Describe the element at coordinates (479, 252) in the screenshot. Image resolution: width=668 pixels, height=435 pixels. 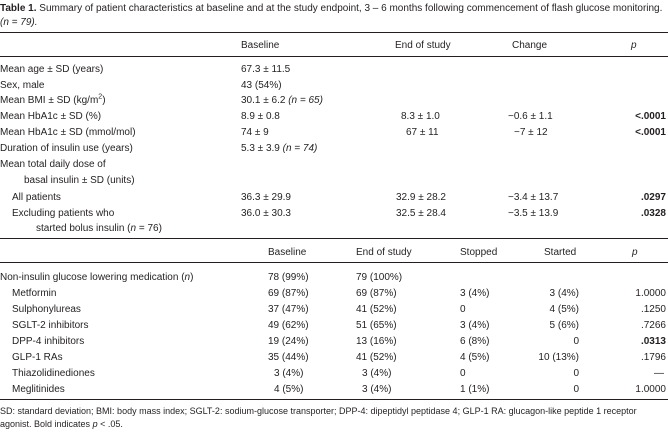
I see `t2-header-stopped: Stopped` at that location.